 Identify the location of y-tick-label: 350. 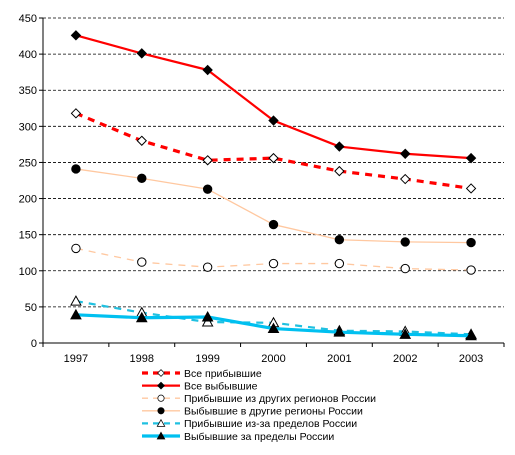
(28, 91).